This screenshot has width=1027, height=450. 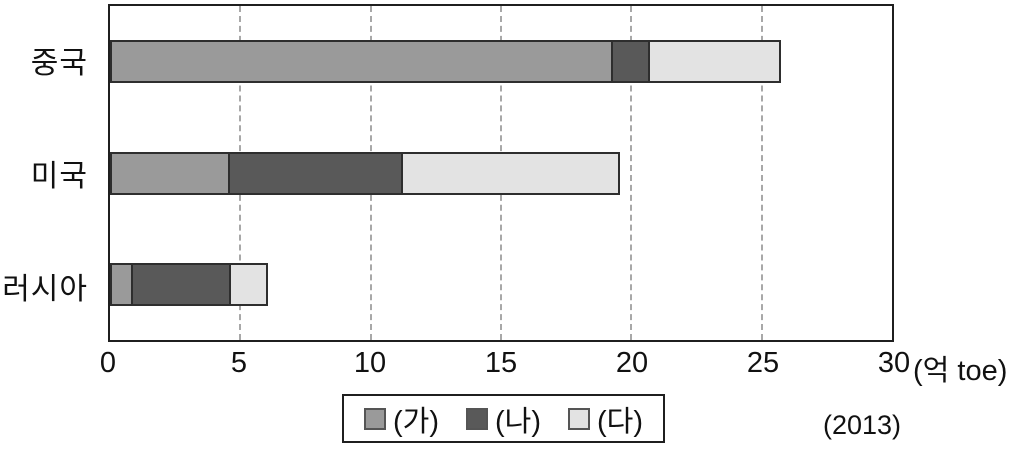 What do you see at coordinates (501, 363) in the screenshot?
I see `x-tick-label-15: 15` at bounding box center [501, 363].